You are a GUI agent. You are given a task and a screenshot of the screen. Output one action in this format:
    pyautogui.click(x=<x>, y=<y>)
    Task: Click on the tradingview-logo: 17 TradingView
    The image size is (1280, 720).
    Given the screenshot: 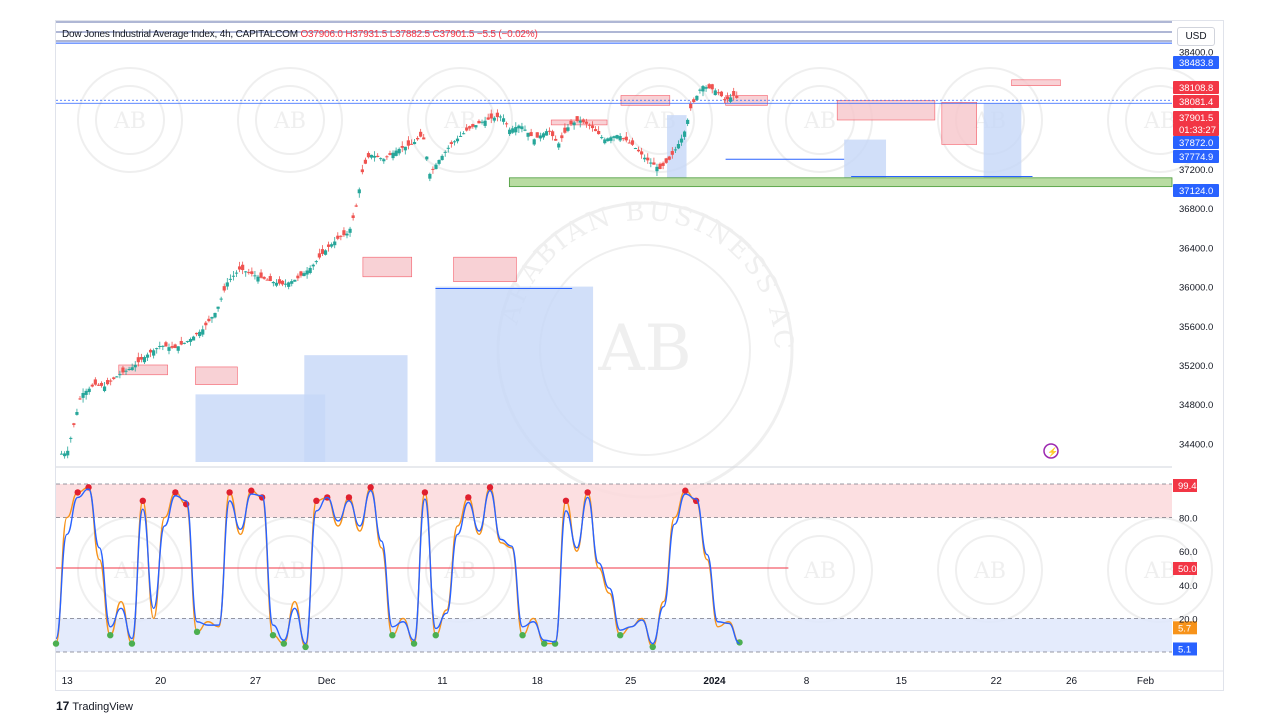 What is the action you would take?
    pyautogui.click(x=94, y=706)
    